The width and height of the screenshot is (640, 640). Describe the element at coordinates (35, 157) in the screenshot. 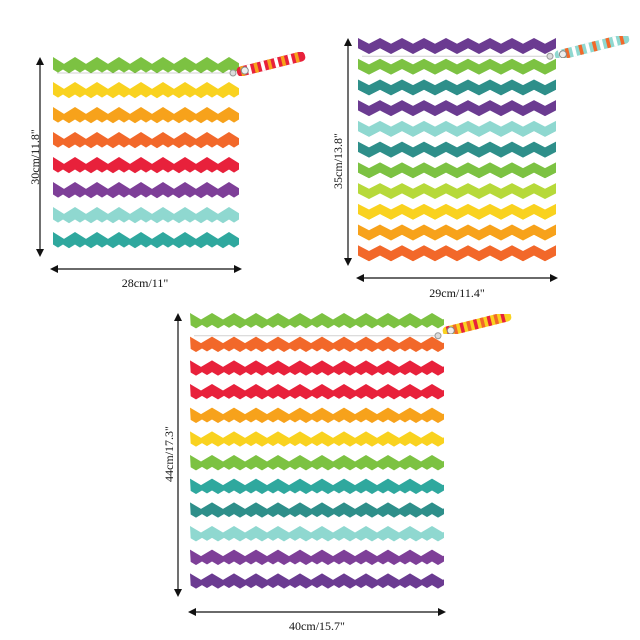

I see `small-height-label: 30cm/11.8"` at that location.